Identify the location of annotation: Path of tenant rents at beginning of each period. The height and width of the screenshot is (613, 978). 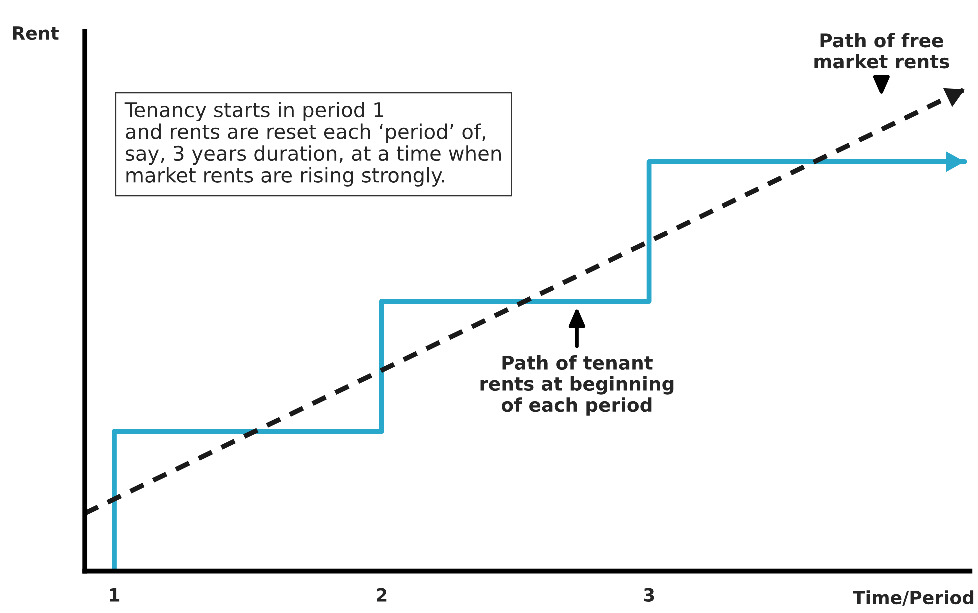
(577, 386).